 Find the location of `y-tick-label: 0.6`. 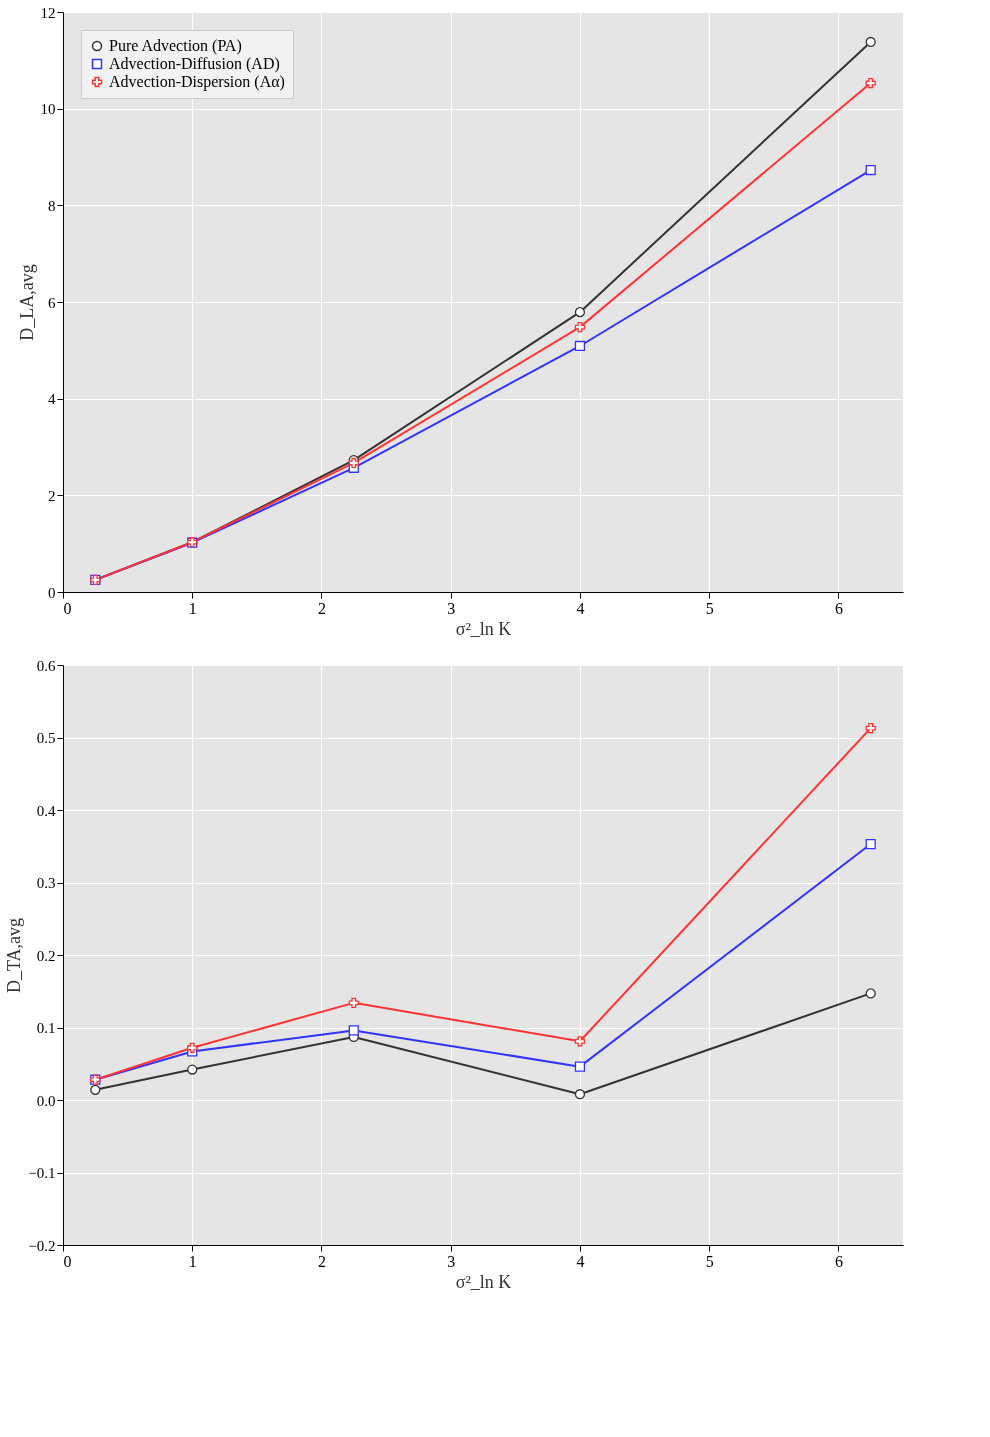

y-tick-label: 0.6 is located at coordinates (46, 665).